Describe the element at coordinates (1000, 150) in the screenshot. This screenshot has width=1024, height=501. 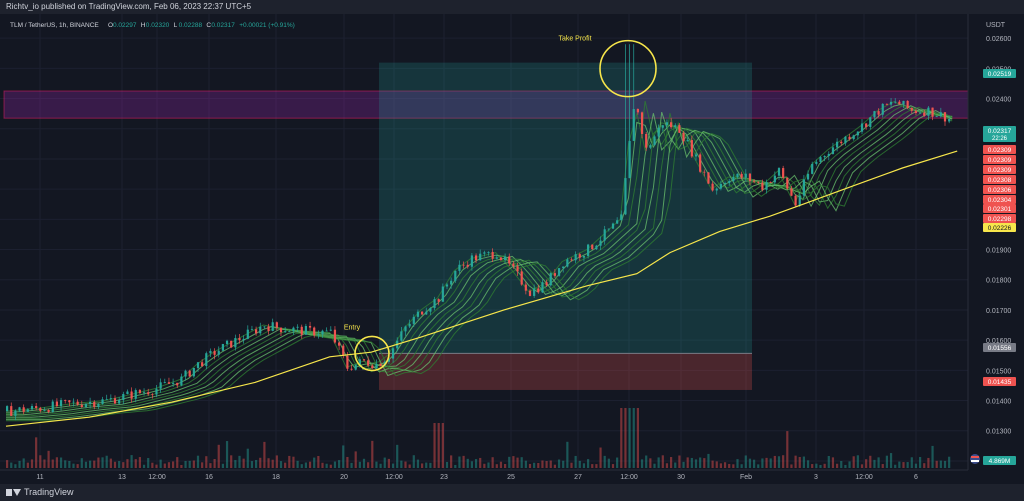
I see `price-badge-value: 0.02309` at that location.